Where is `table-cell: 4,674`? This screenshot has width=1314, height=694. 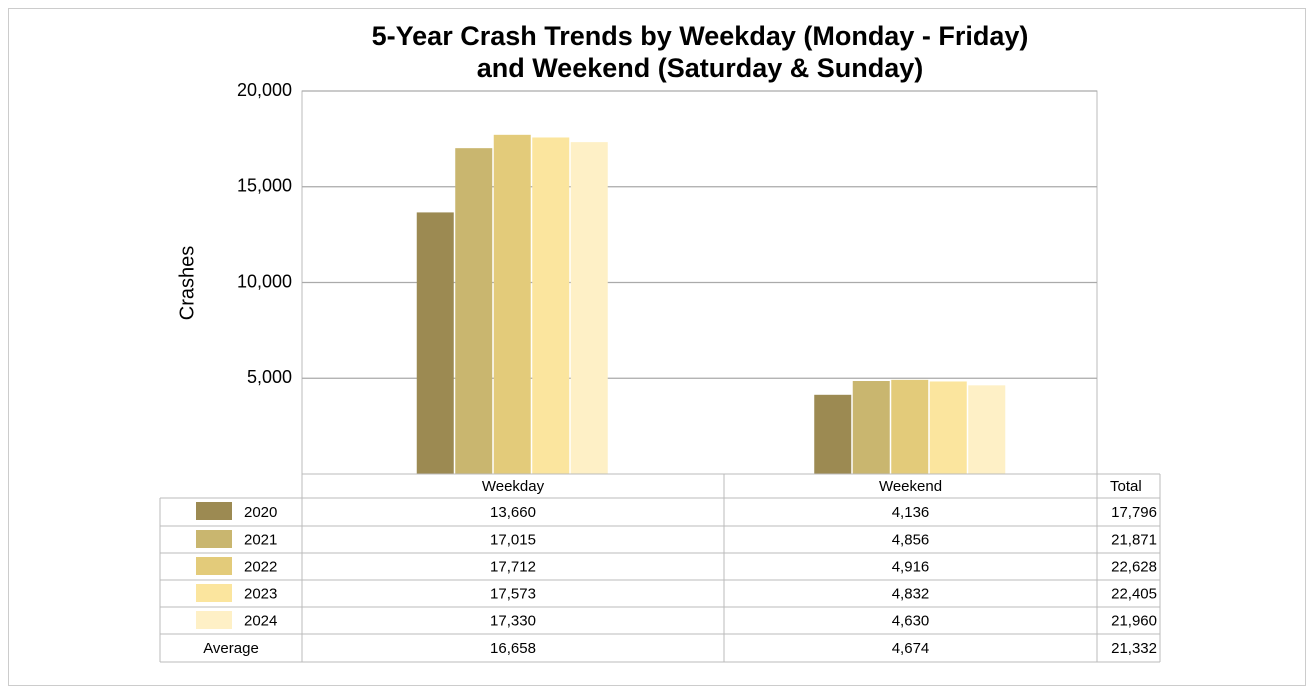 table-cell: 4,674 is located at coordinates (911, 648).